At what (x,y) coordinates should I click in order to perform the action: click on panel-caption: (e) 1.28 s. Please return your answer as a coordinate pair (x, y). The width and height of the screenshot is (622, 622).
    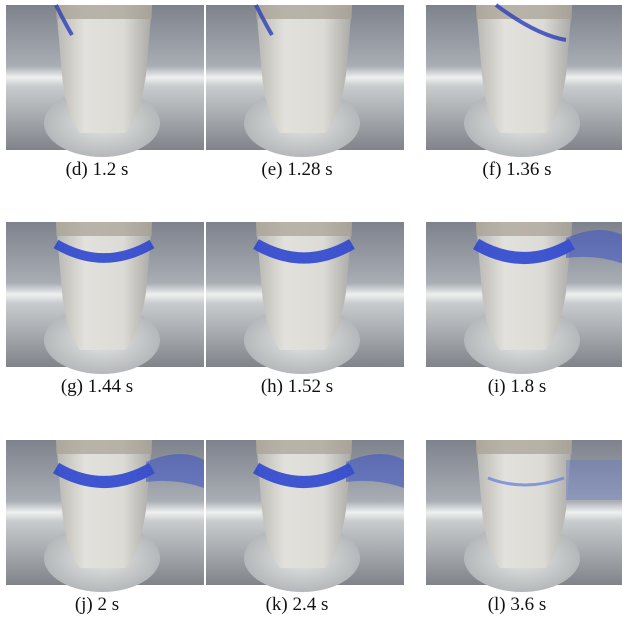
    Looking at the image, I should click on (296, 169).